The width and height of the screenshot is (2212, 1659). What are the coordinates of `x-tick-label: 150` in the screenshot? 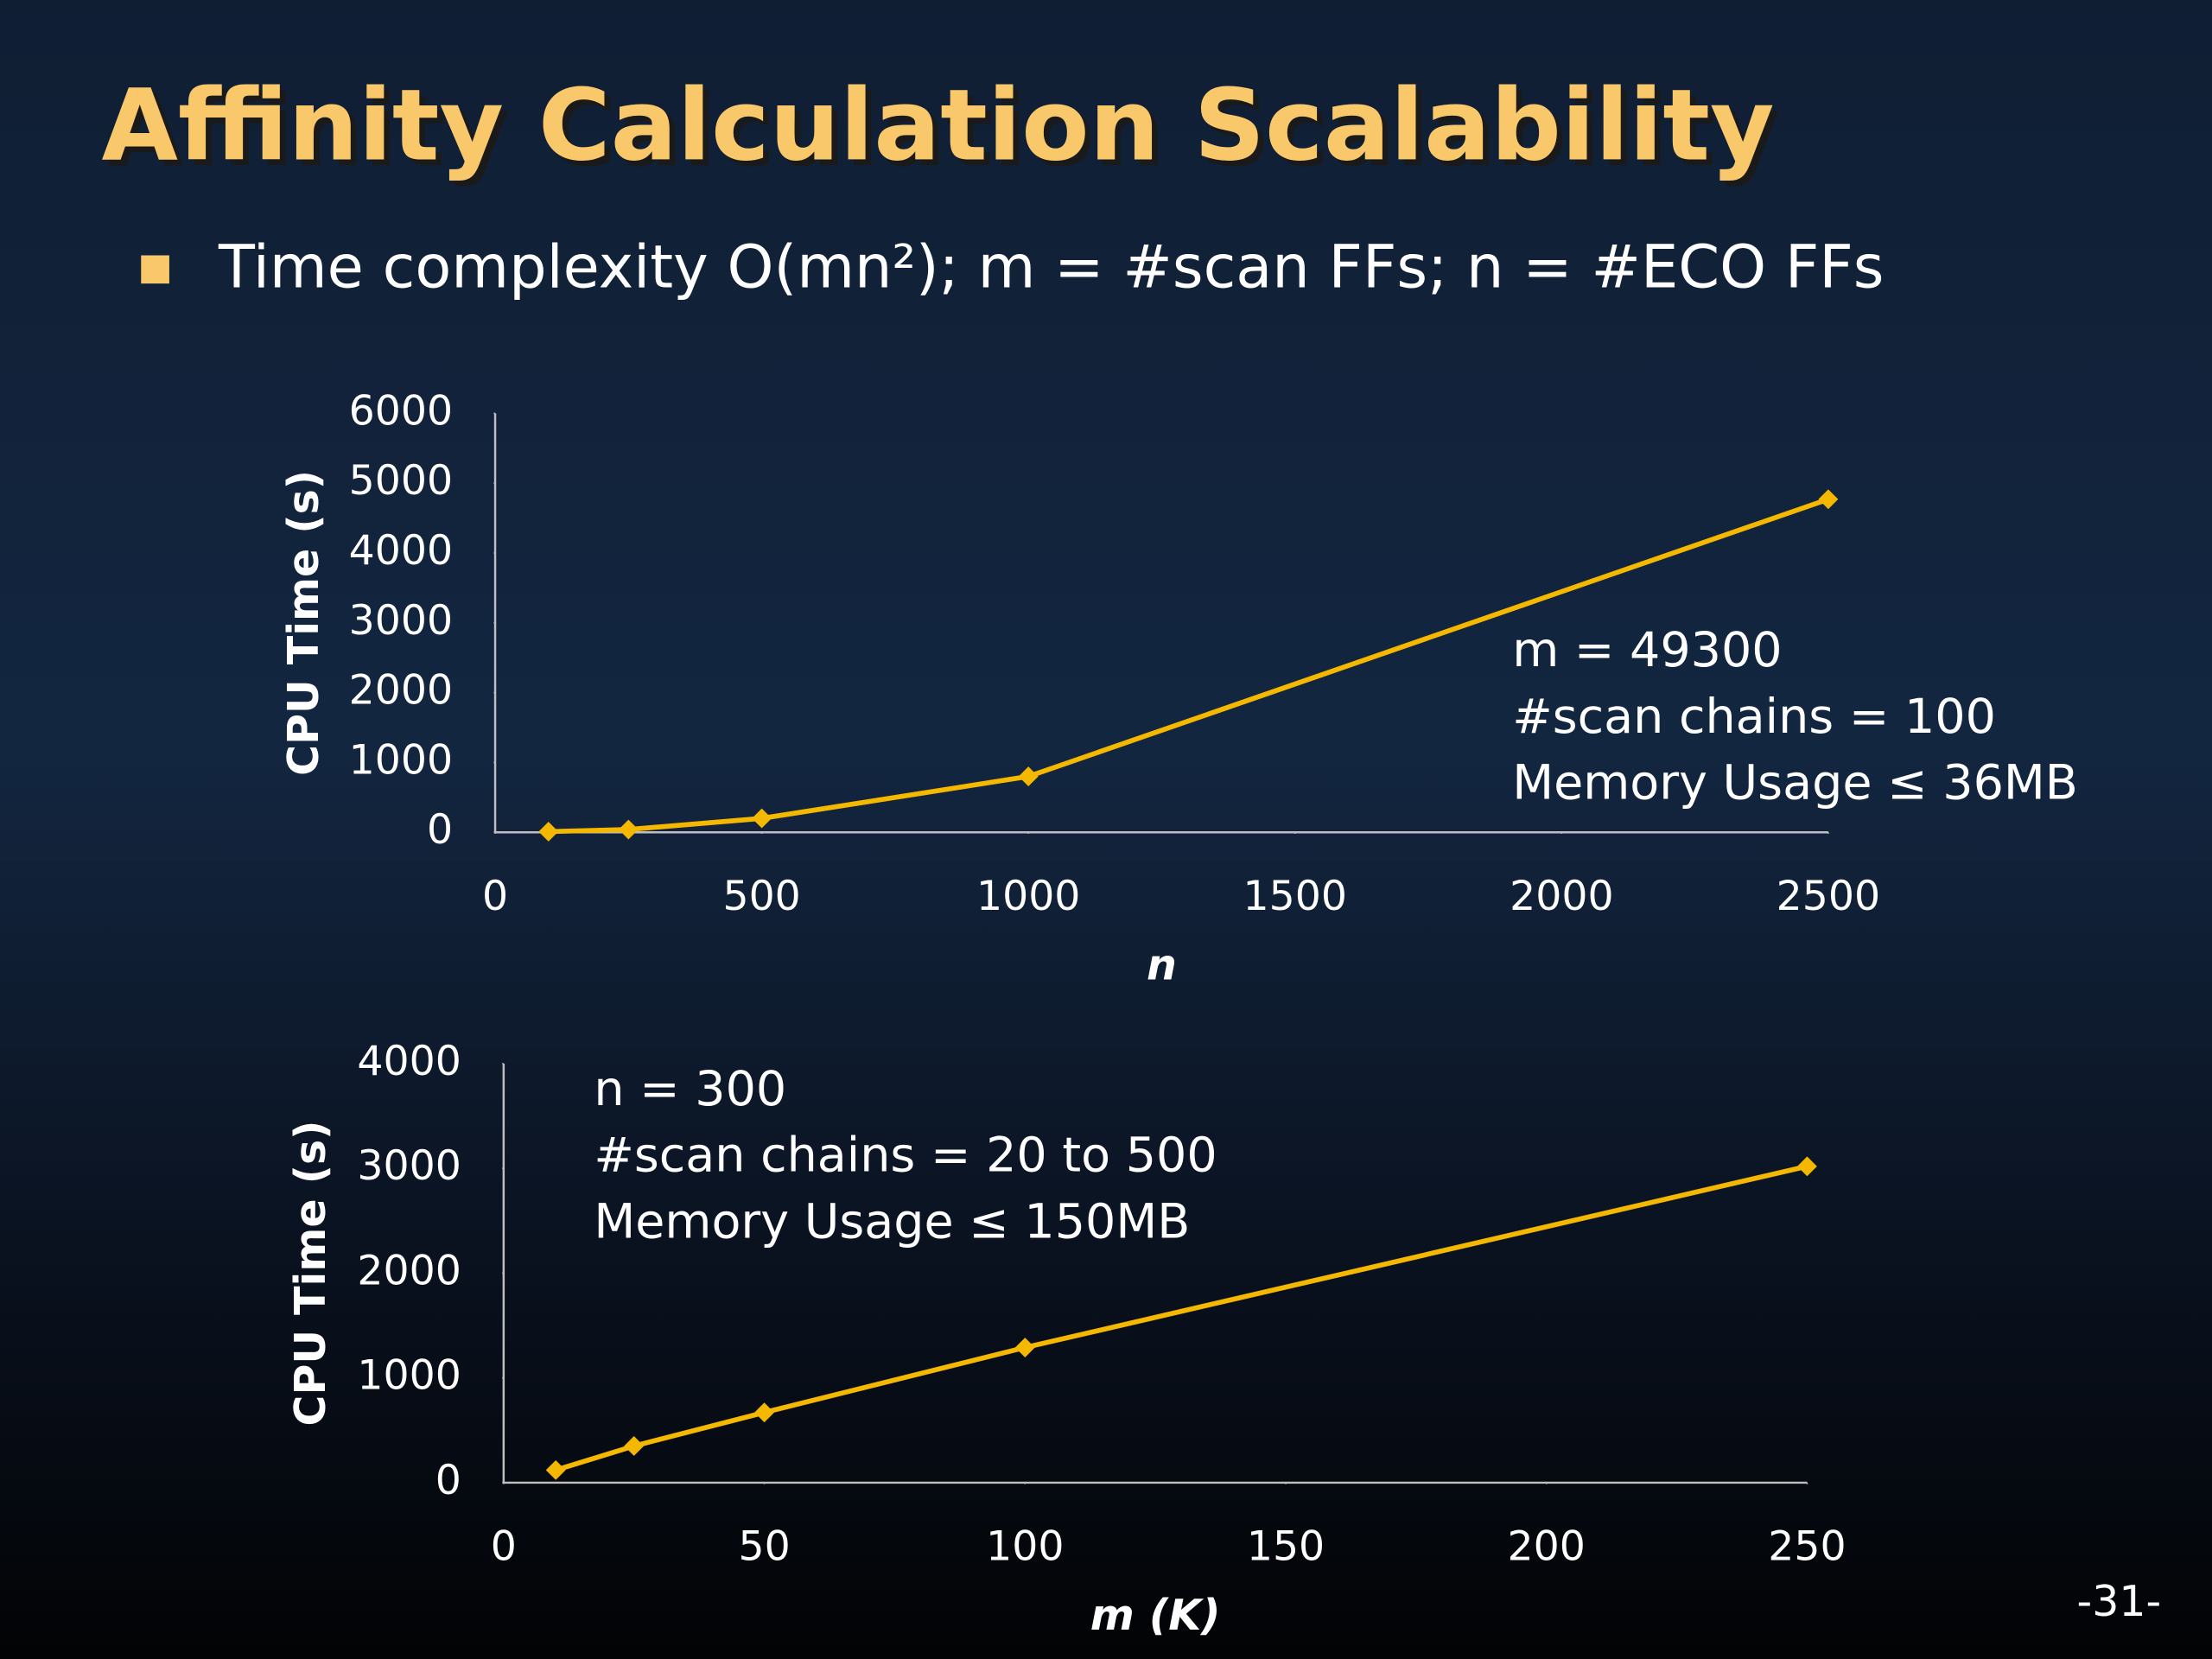 It's located at (1286, 1547).